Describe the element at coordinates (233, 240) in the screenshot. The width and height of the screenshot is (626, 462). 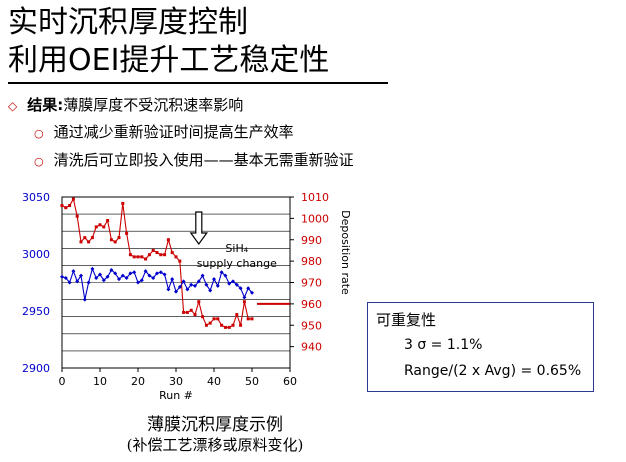
I see `annotation-group: SiH₄ supply change` at that location.